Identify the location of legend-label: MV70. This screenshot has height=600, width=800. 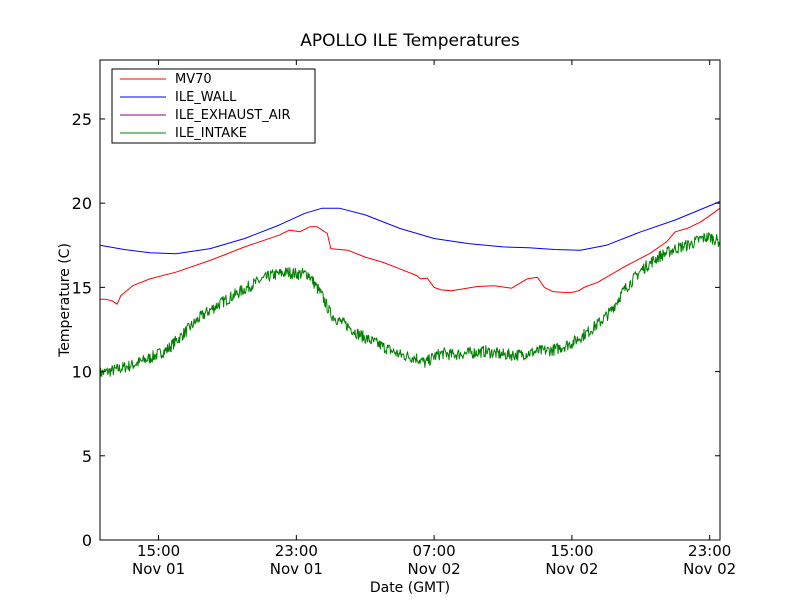
(193, 79).